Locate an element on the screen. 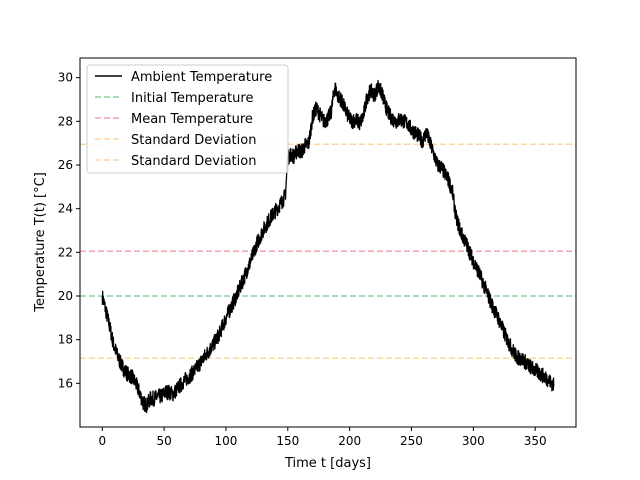 Image resolution: width=640 pixels, height=480 pixels. legend-frame is located at coordinates (187, 119).